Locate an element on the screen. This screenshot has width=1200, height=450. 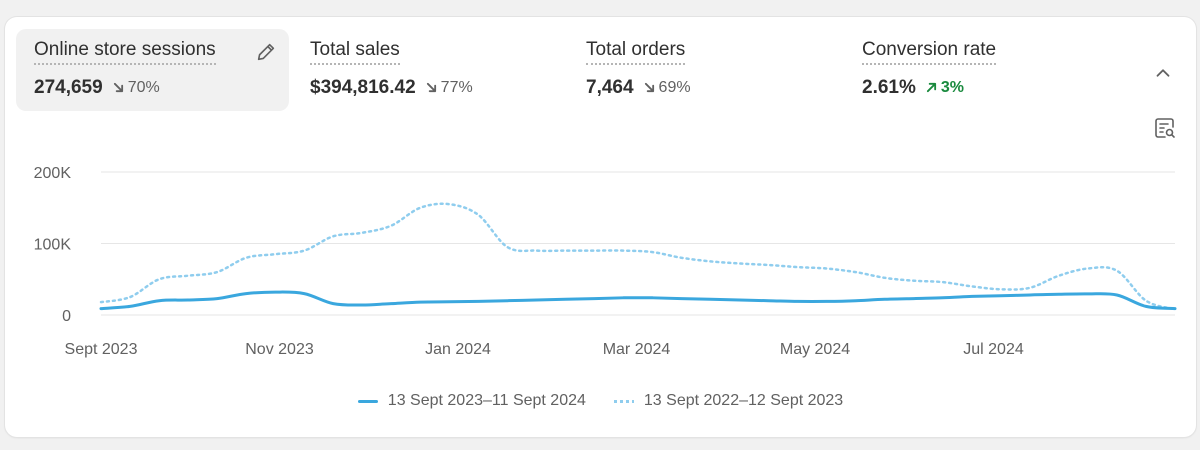
metric-change-value: 70% is located at coordinates (143, 87).